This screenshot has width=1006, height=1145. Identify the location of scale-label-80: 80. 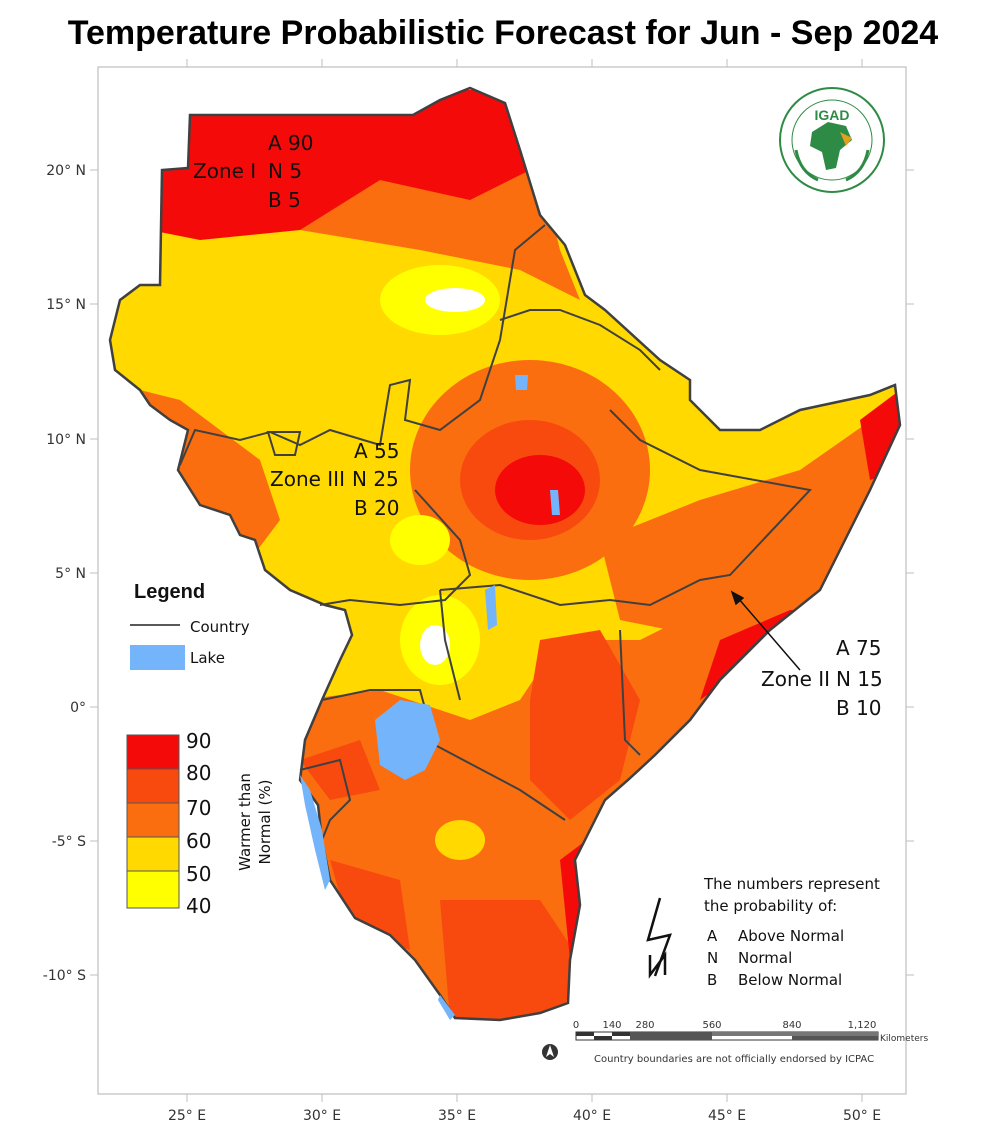
(198, 773).